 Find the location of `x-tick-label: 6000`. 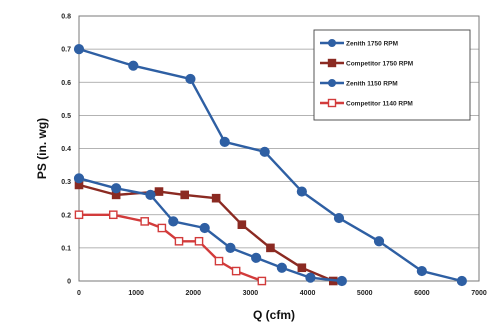

x-tick-label: 6000 is located at coordinates (422, 293).